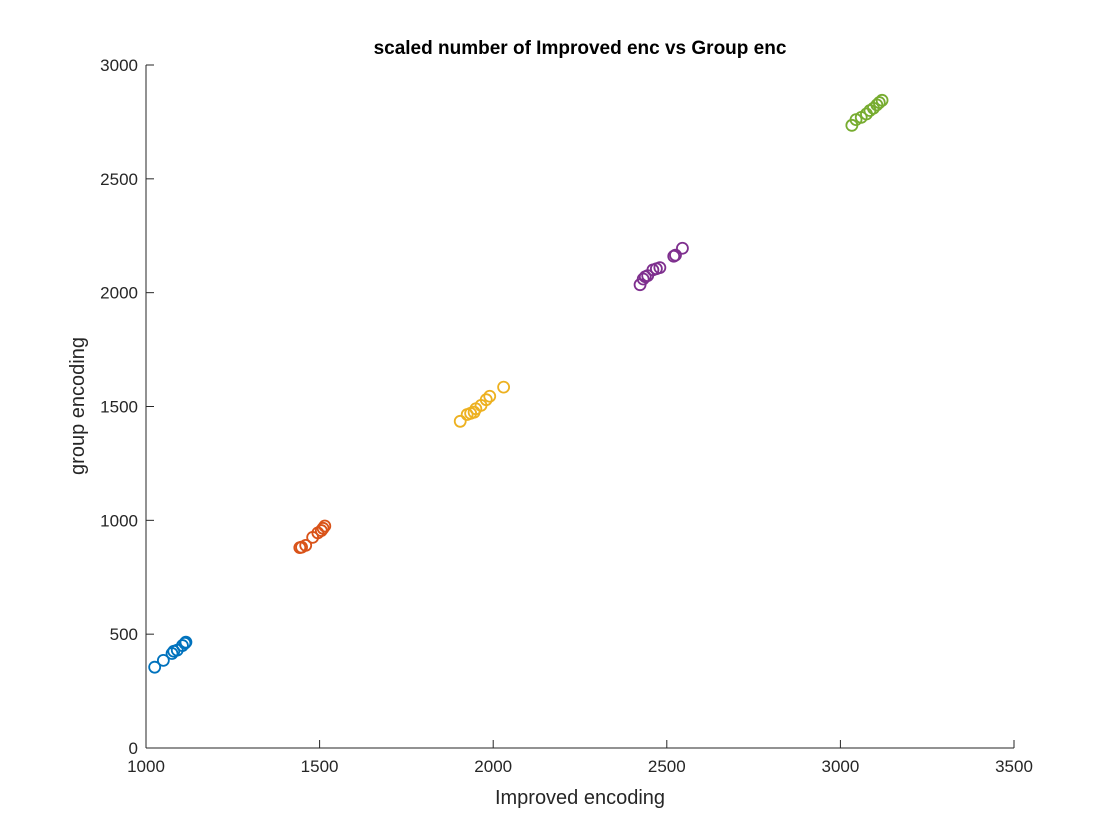  Describe the element at coordinates (119, 293) in the screenshot. I see `y-tick-label: 2000` at that location.